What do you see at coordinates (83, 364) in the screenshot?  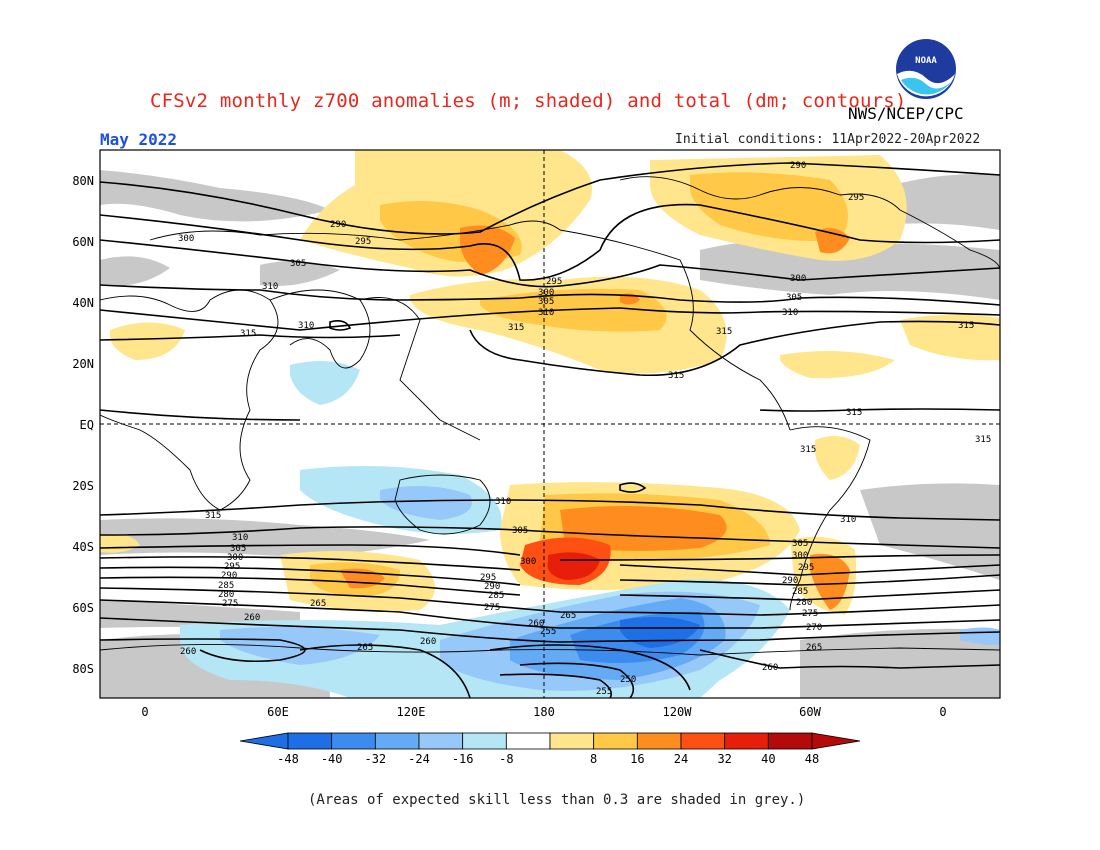 I see `lat-label: 20N` at bounding box center [83, 364].